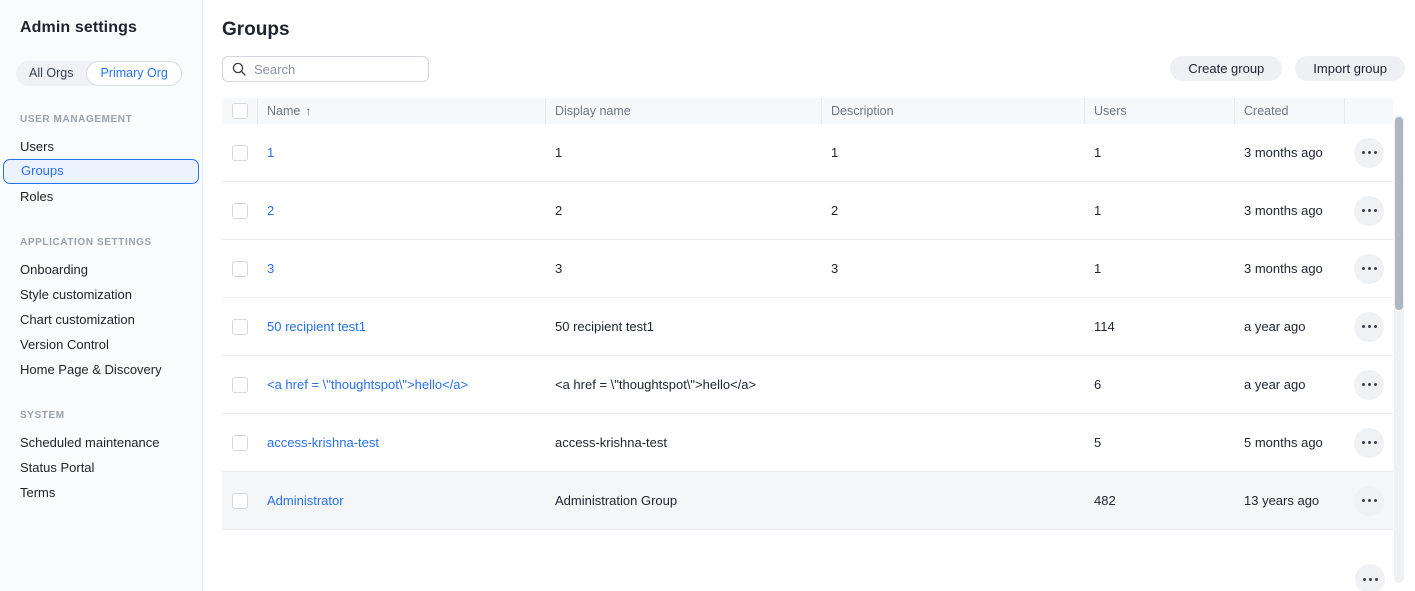  I want to click on org-toggle: All Orgs Primary Org, so click(99, 73).